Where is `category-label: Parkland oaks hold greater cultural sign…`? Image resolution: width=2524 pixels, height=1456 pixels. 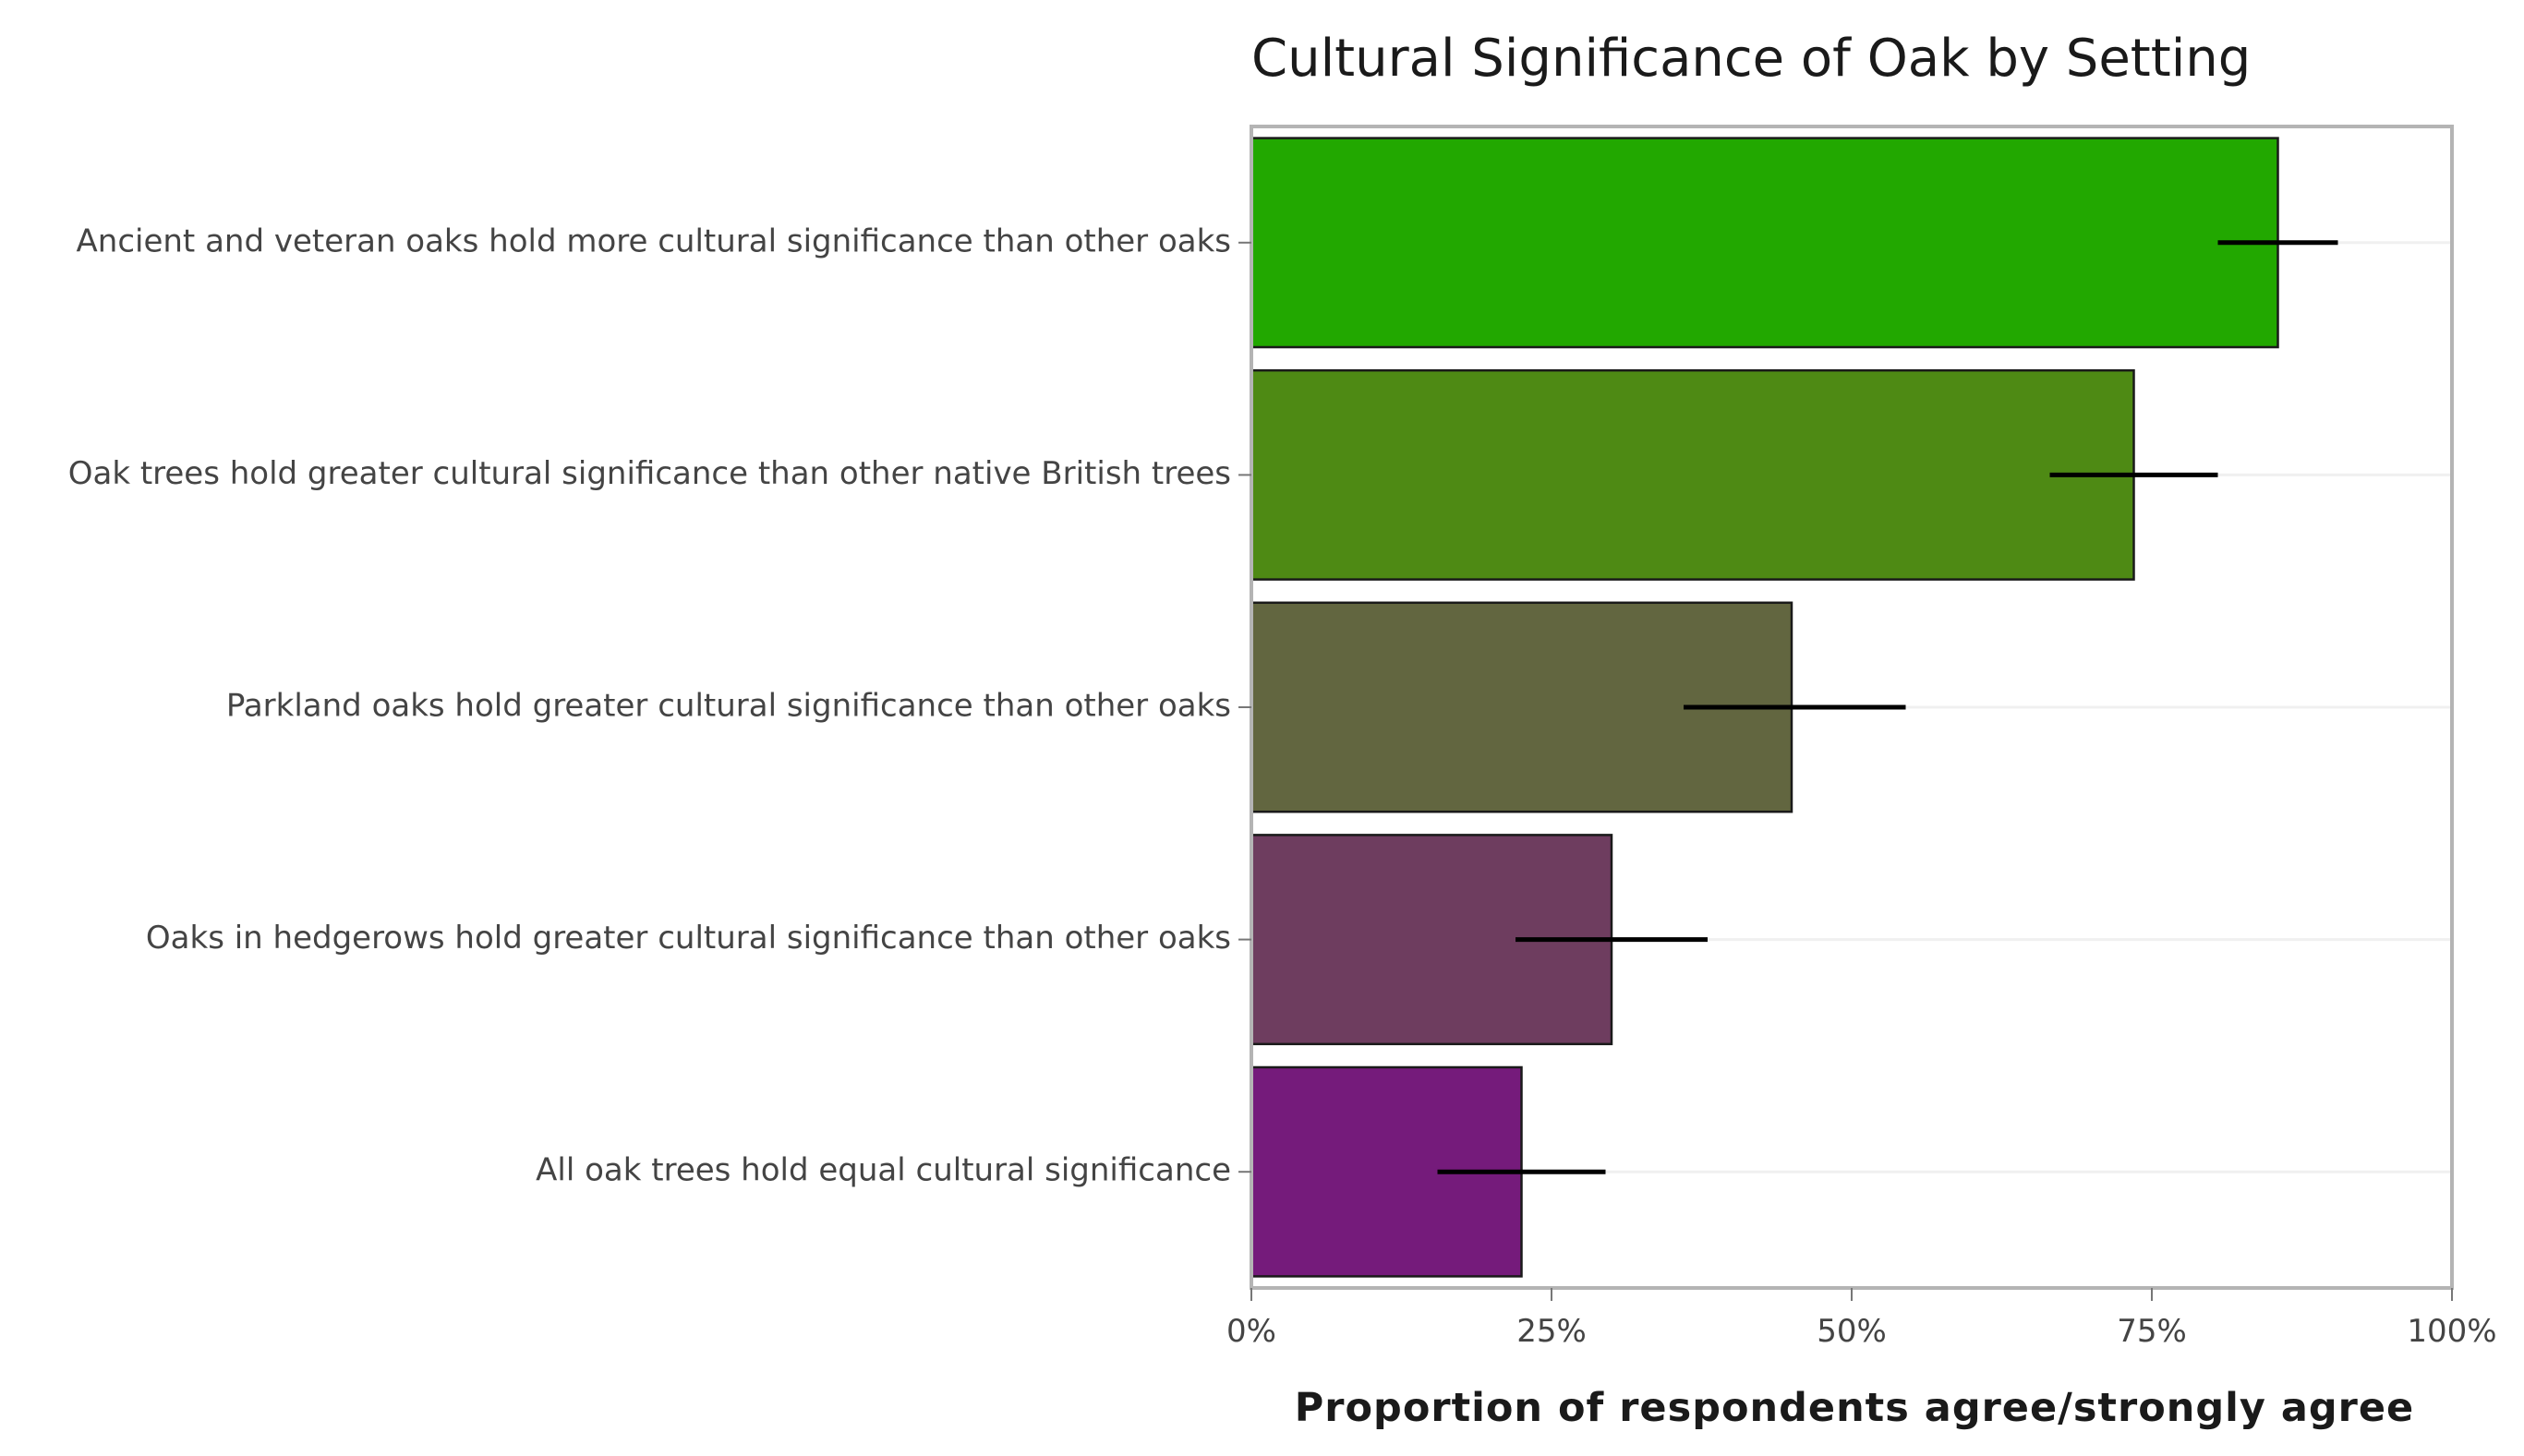 category-label: Parkland oaks hold greater cultural sign… is located at coordinates (728, 706).